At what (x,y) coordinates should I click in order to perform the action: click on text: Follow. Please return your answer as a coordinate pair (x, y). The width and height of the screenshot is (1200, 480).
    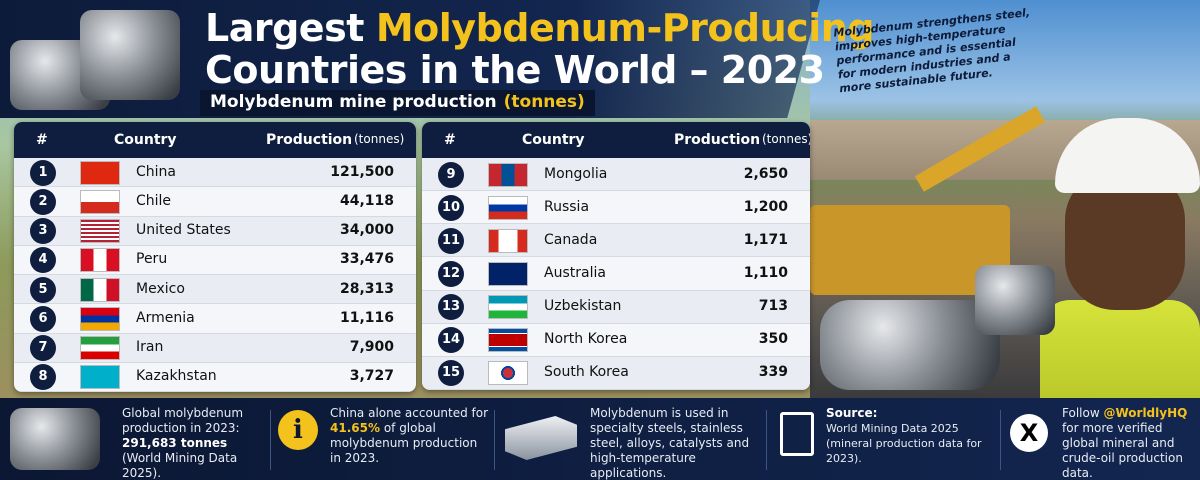
    Looking at the image, I should click on (1081, 413).